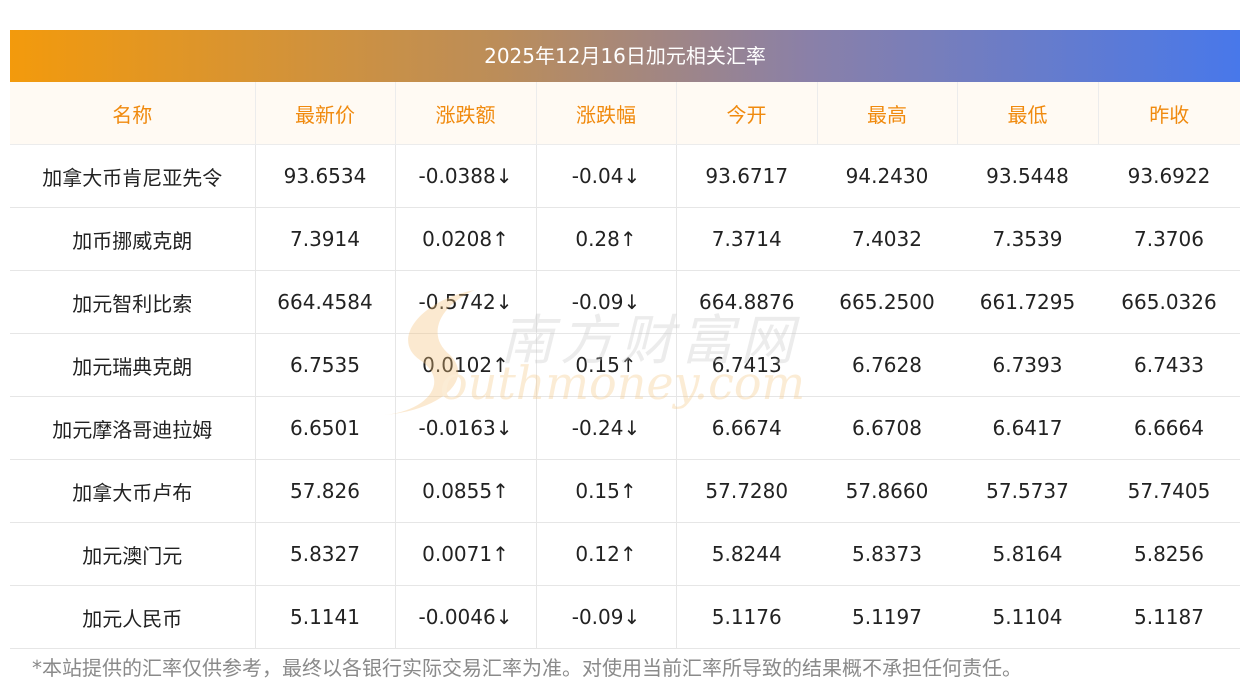 The height and width of the screenshot is (697, 1250). Describe the element at coordinates (606, 239) in the screenshot. I see `cell-change-pct: 0.28↑` at that location.